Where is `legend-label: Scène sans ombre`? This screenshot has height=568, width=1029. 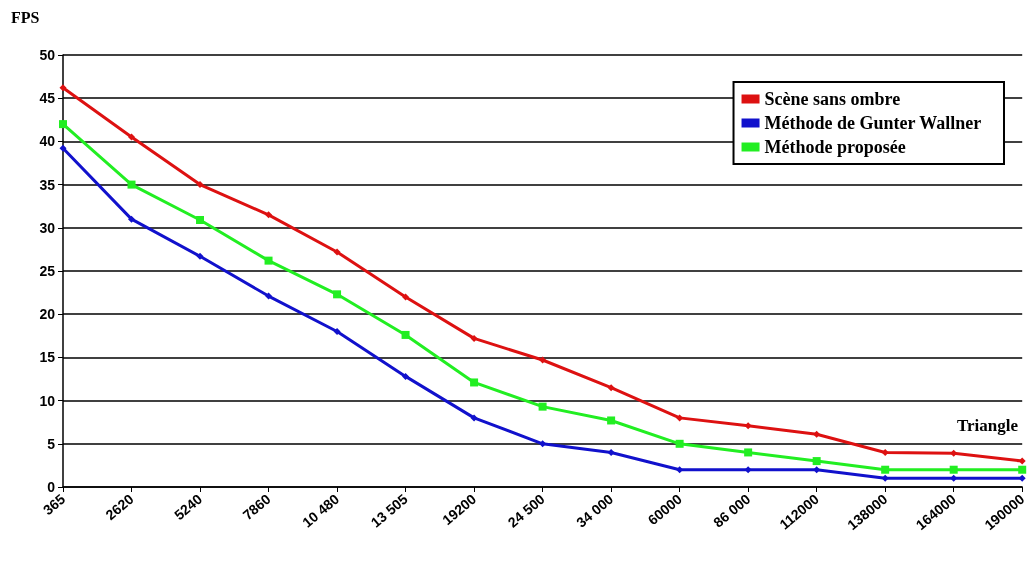
legend-label: Scène sans ombre is located at coordinates (832, 99).